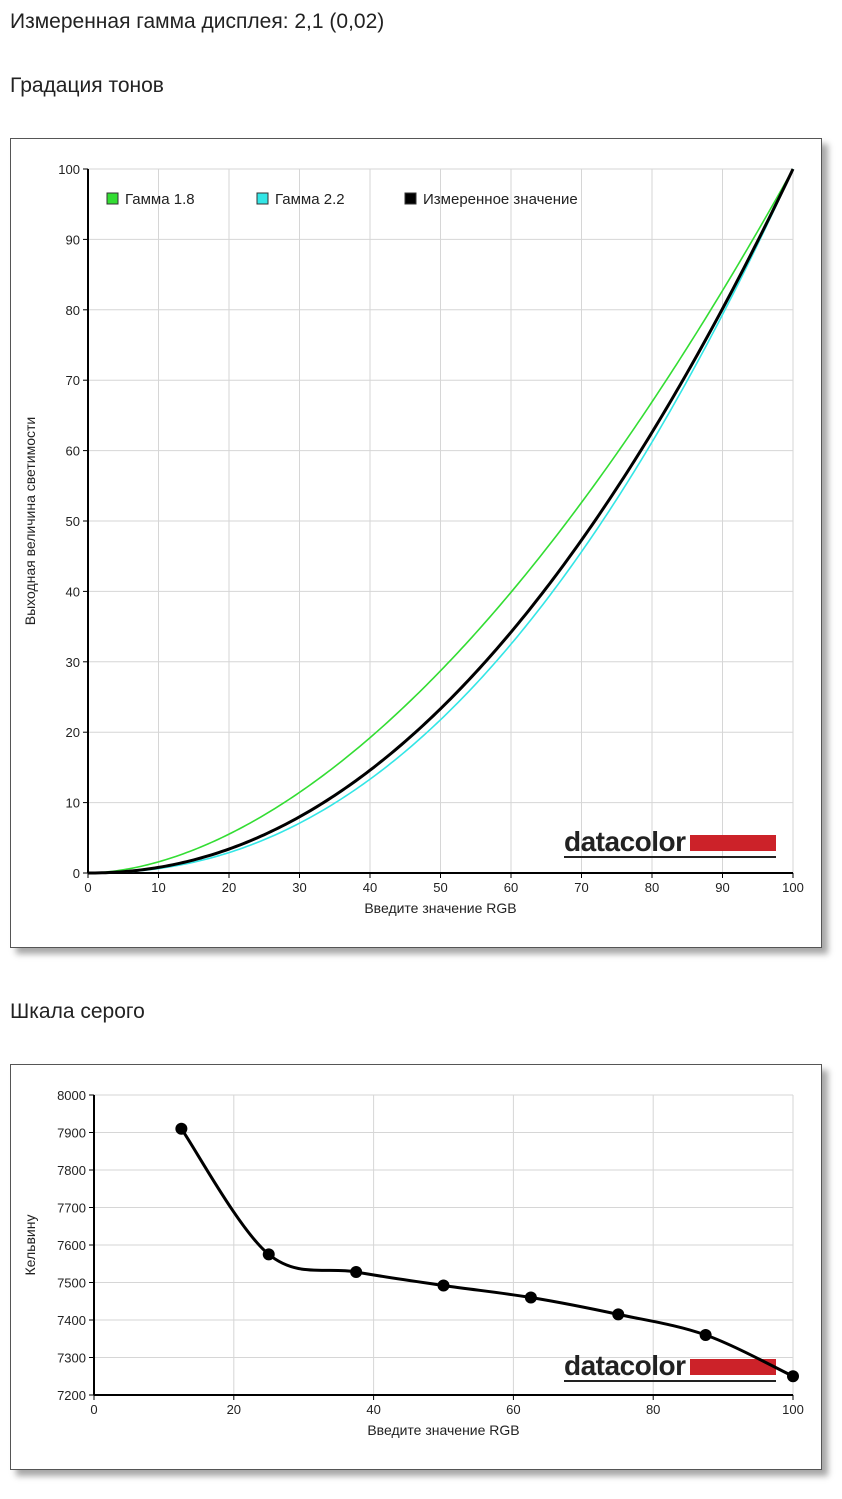 This screenshot has width=842, height=1499. I want to click on tone-y-tick-label: 80, so click(73, 310).